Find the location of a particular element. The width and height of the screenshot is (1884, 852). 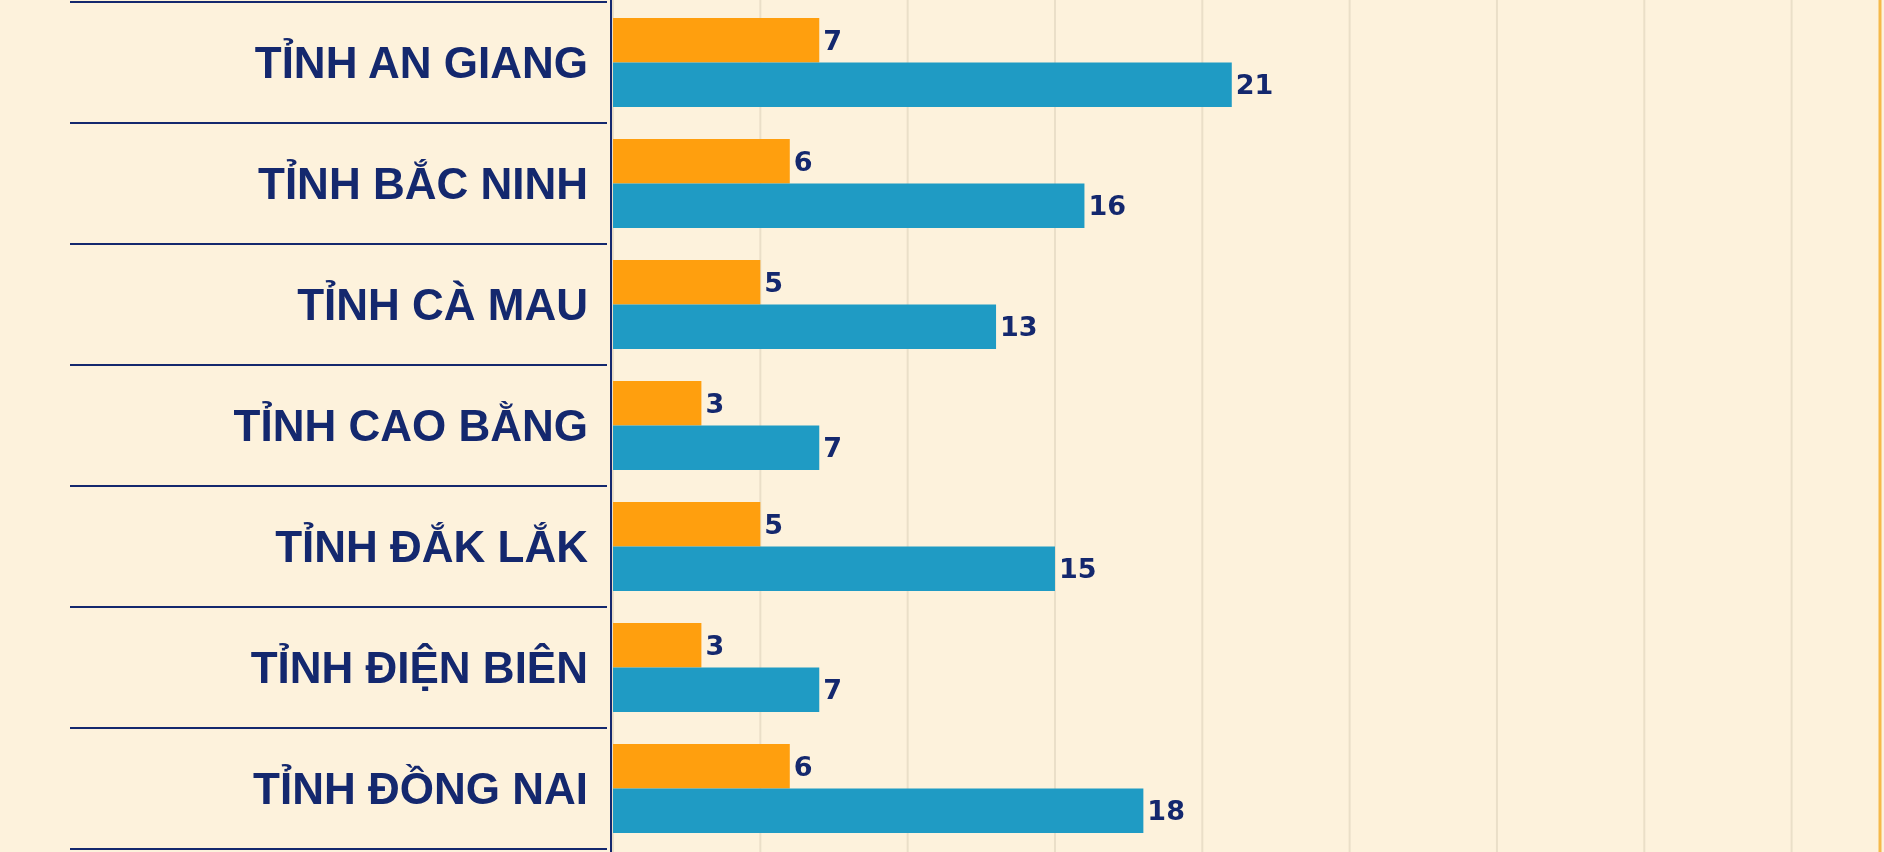

y-tick-label: TỈNH ĐẮK LẮK is located at coordinates (432, 546).